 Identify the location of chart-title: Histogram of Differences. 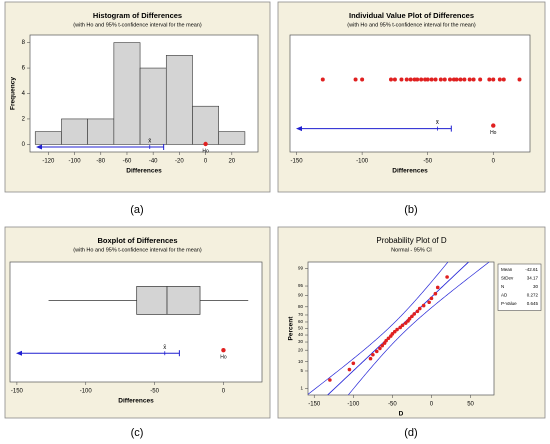
(137, 15).